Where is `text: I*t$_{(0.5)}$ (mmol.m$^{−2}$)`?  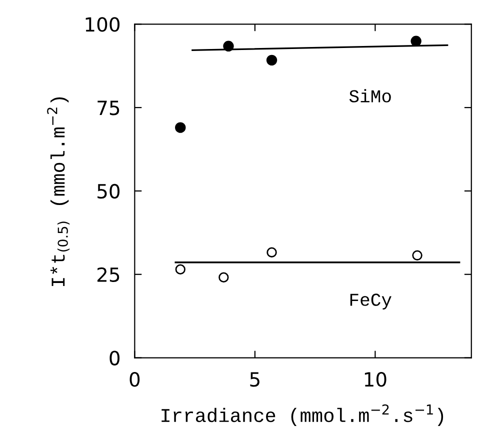 text: I*t$_{(0.5)}$ (mmol.m$^{−2}$) is located at coordinates (58, 191).